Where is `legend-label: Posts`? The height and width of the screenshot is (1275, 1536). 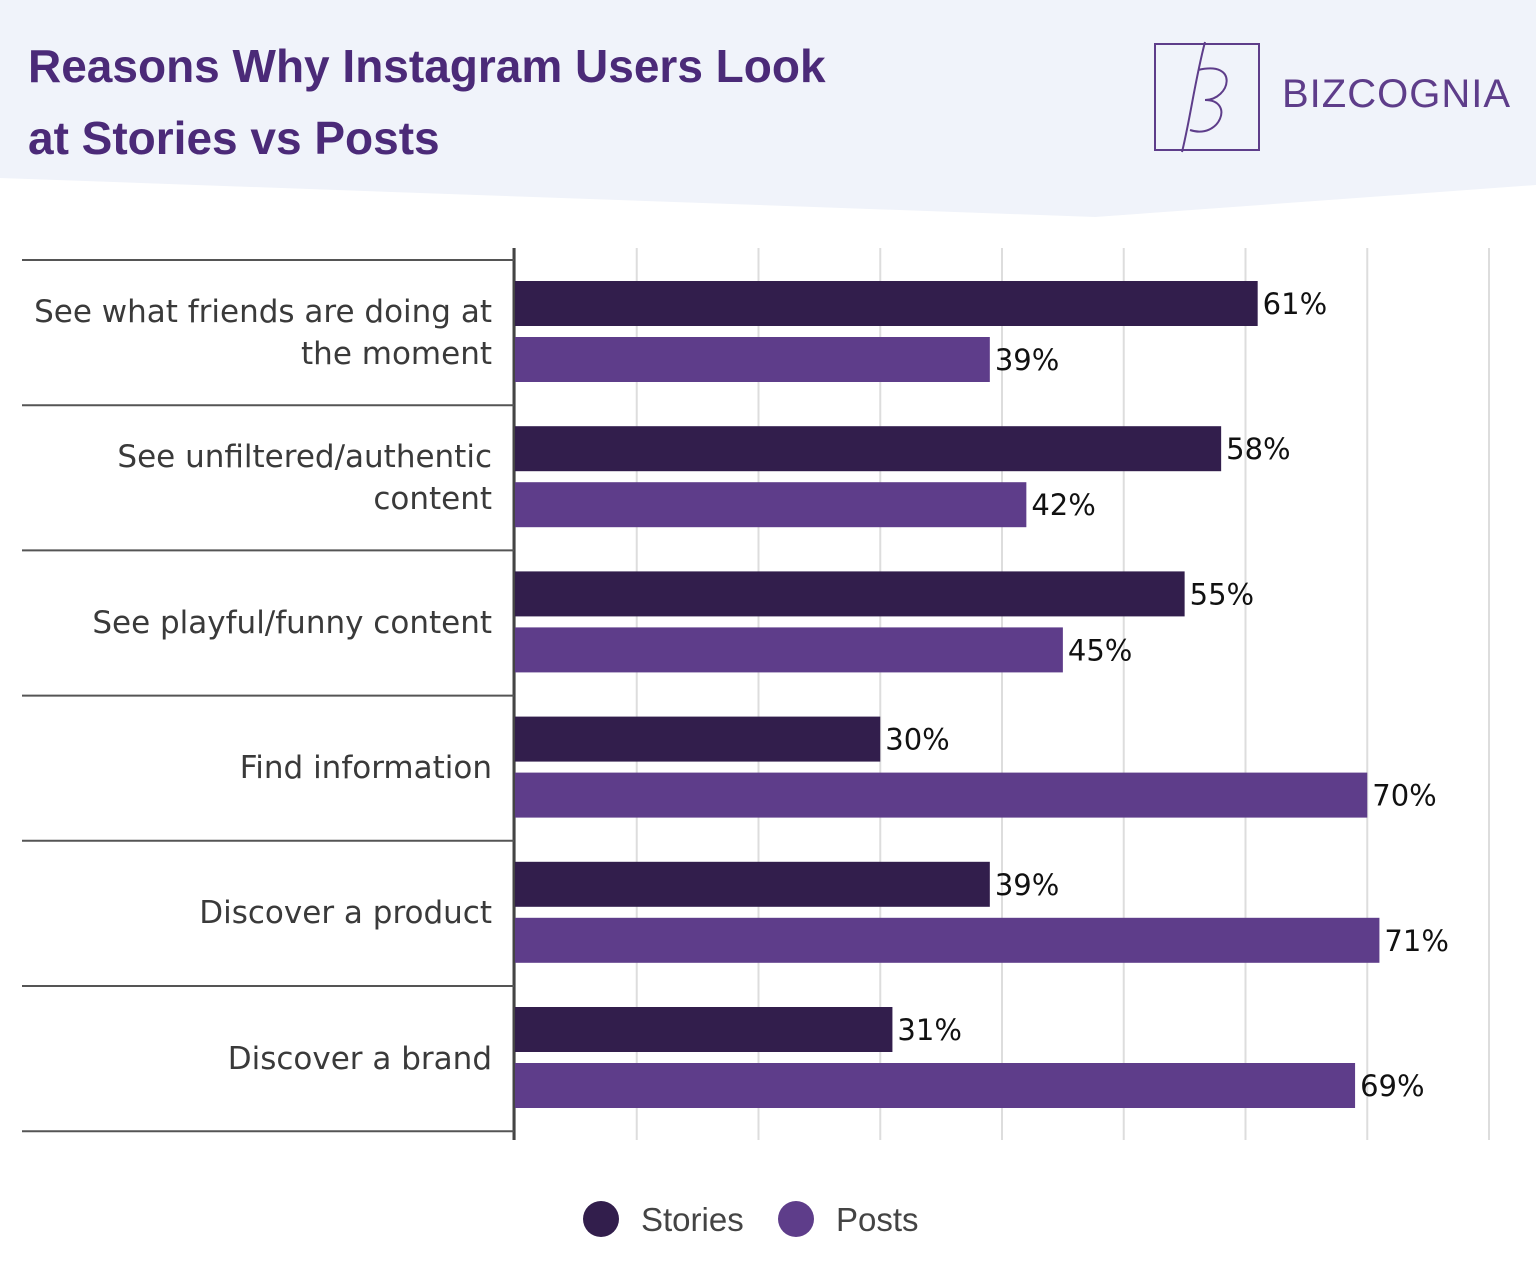
legend-label: Posts is located at coordinates (877, 1219).